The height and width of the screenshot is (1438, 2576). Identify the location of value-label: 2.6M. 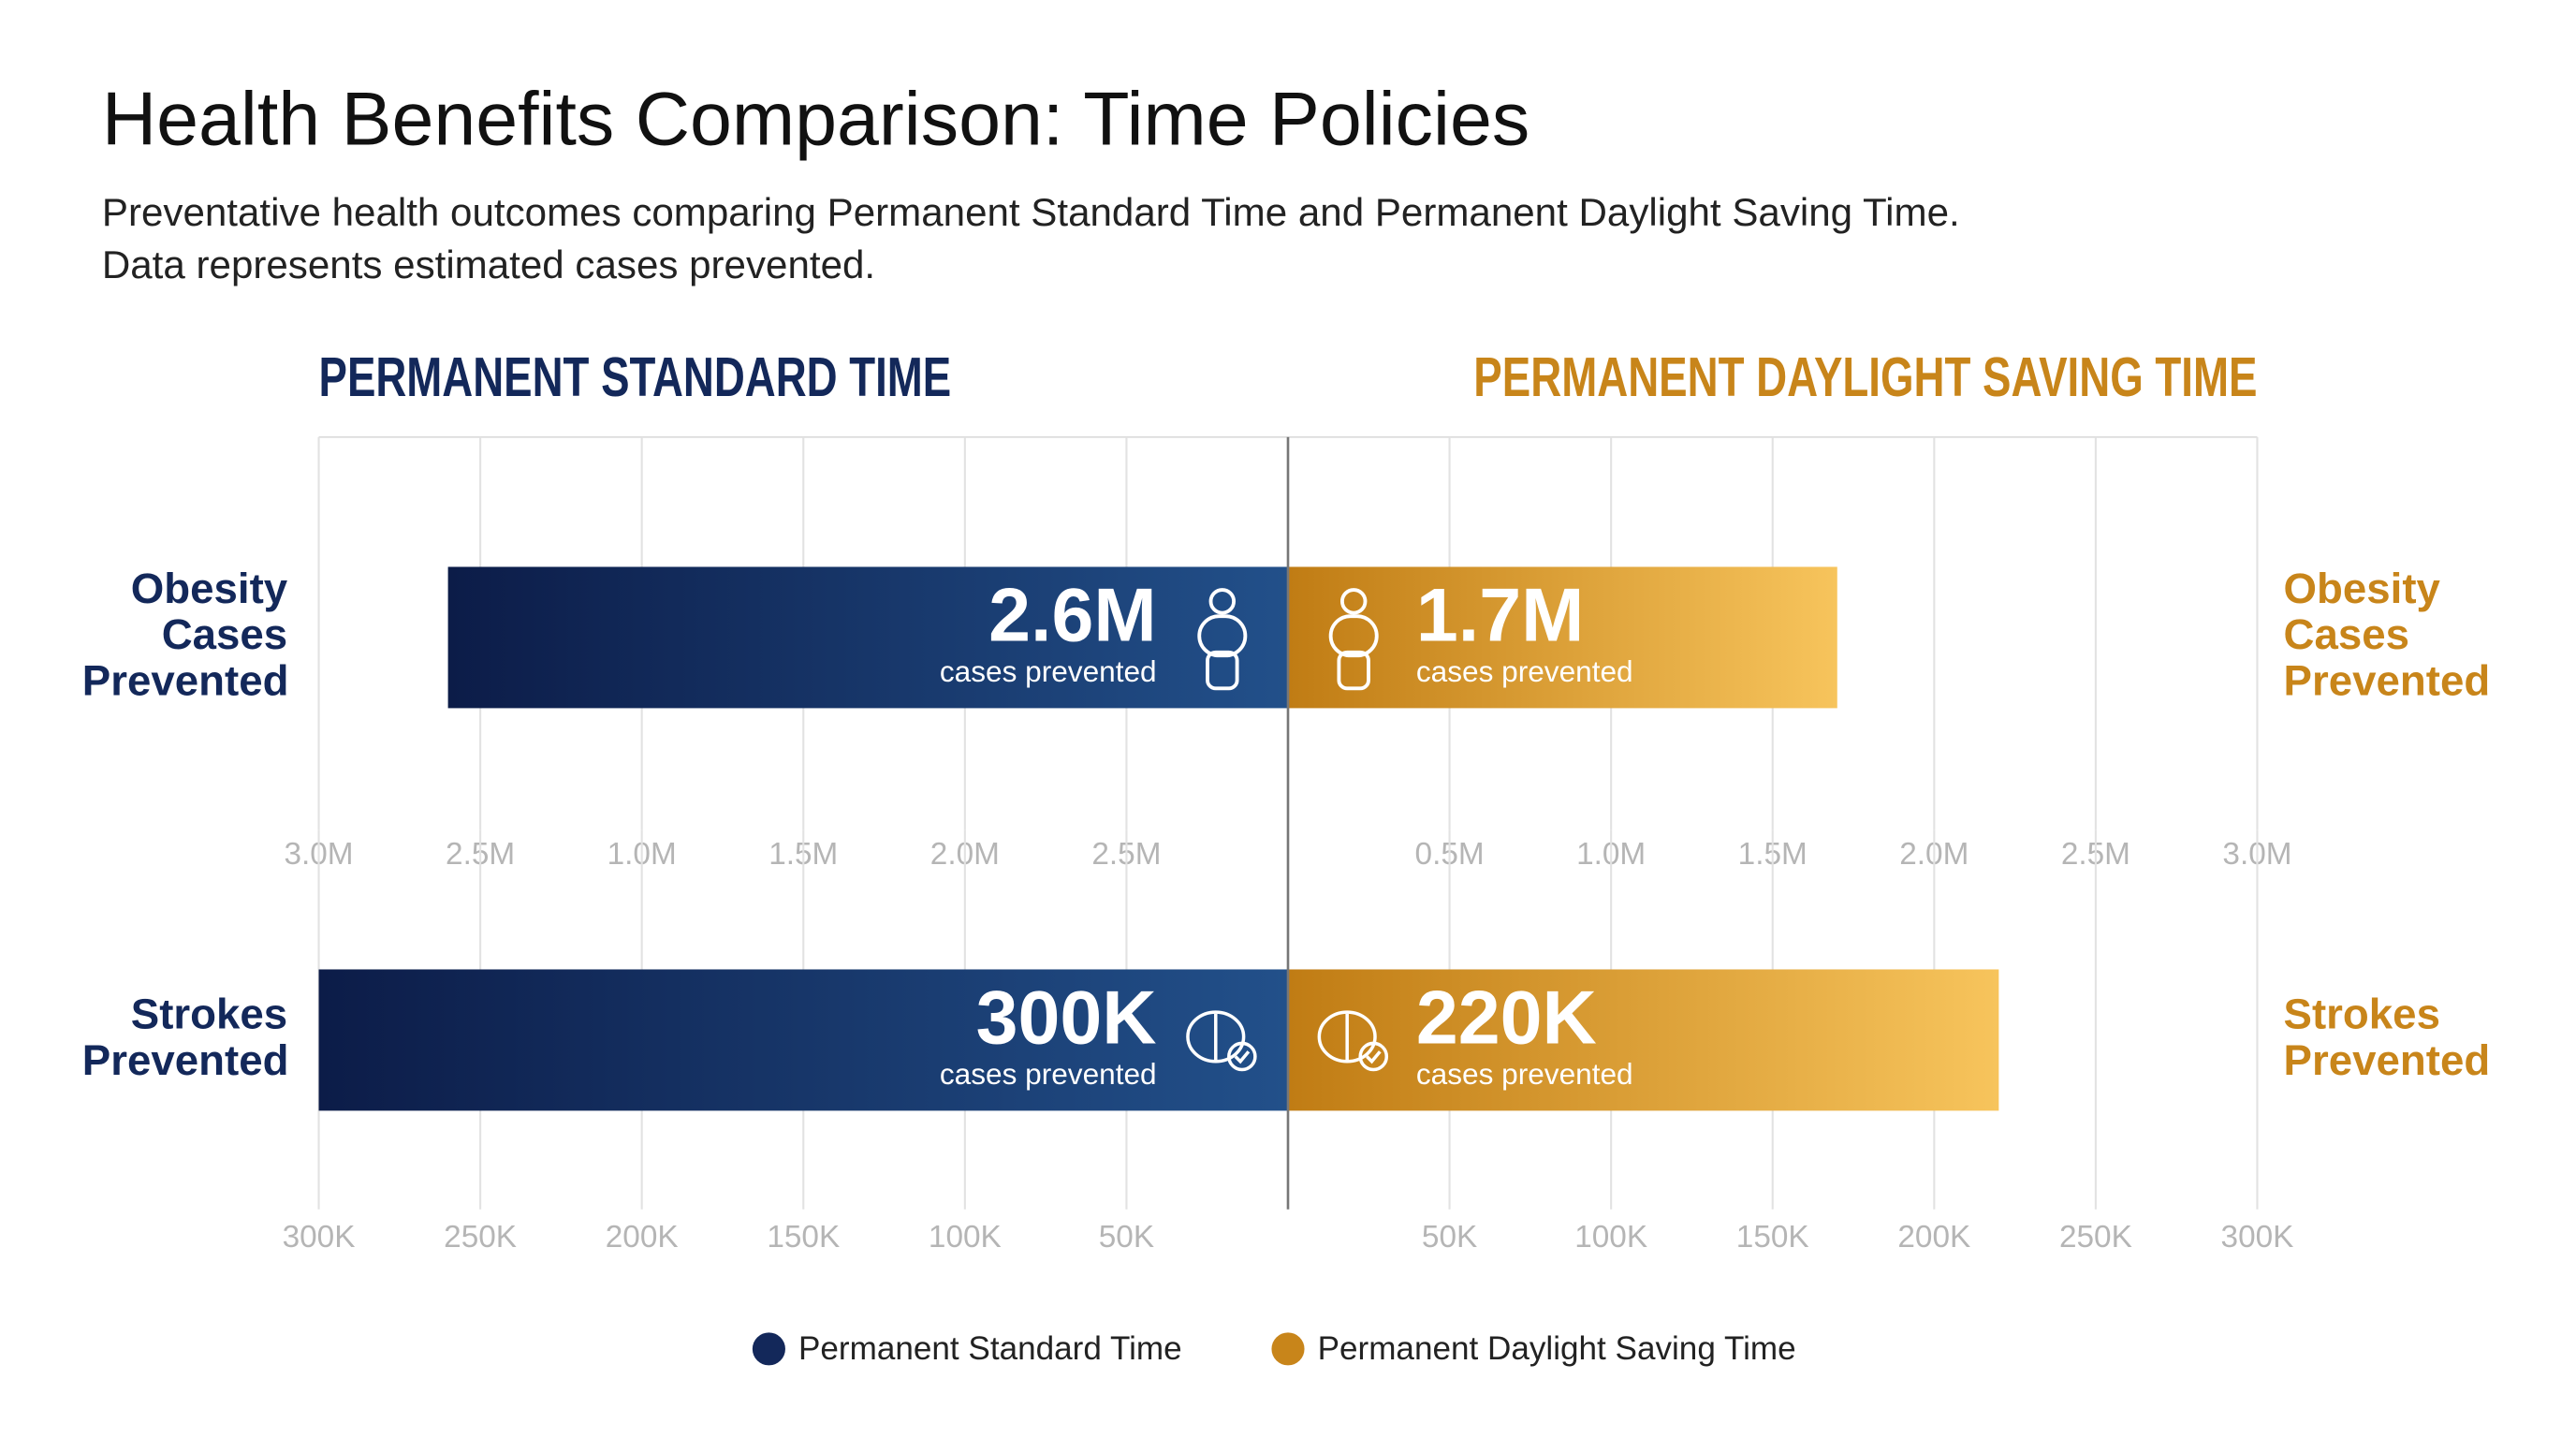
(1072, 616).